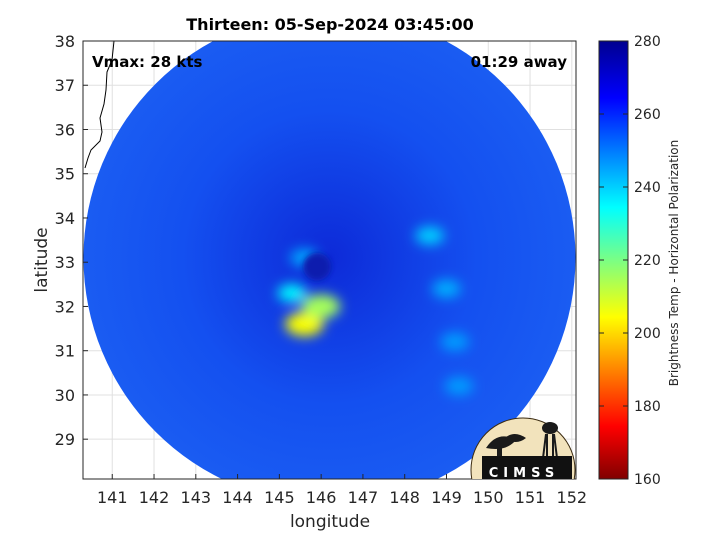 The width and height of the screenshot is (720, 540). Describe the element at coordinates (330, 522) in the screenshot. I see `x-axis-label: longitude` at that location.